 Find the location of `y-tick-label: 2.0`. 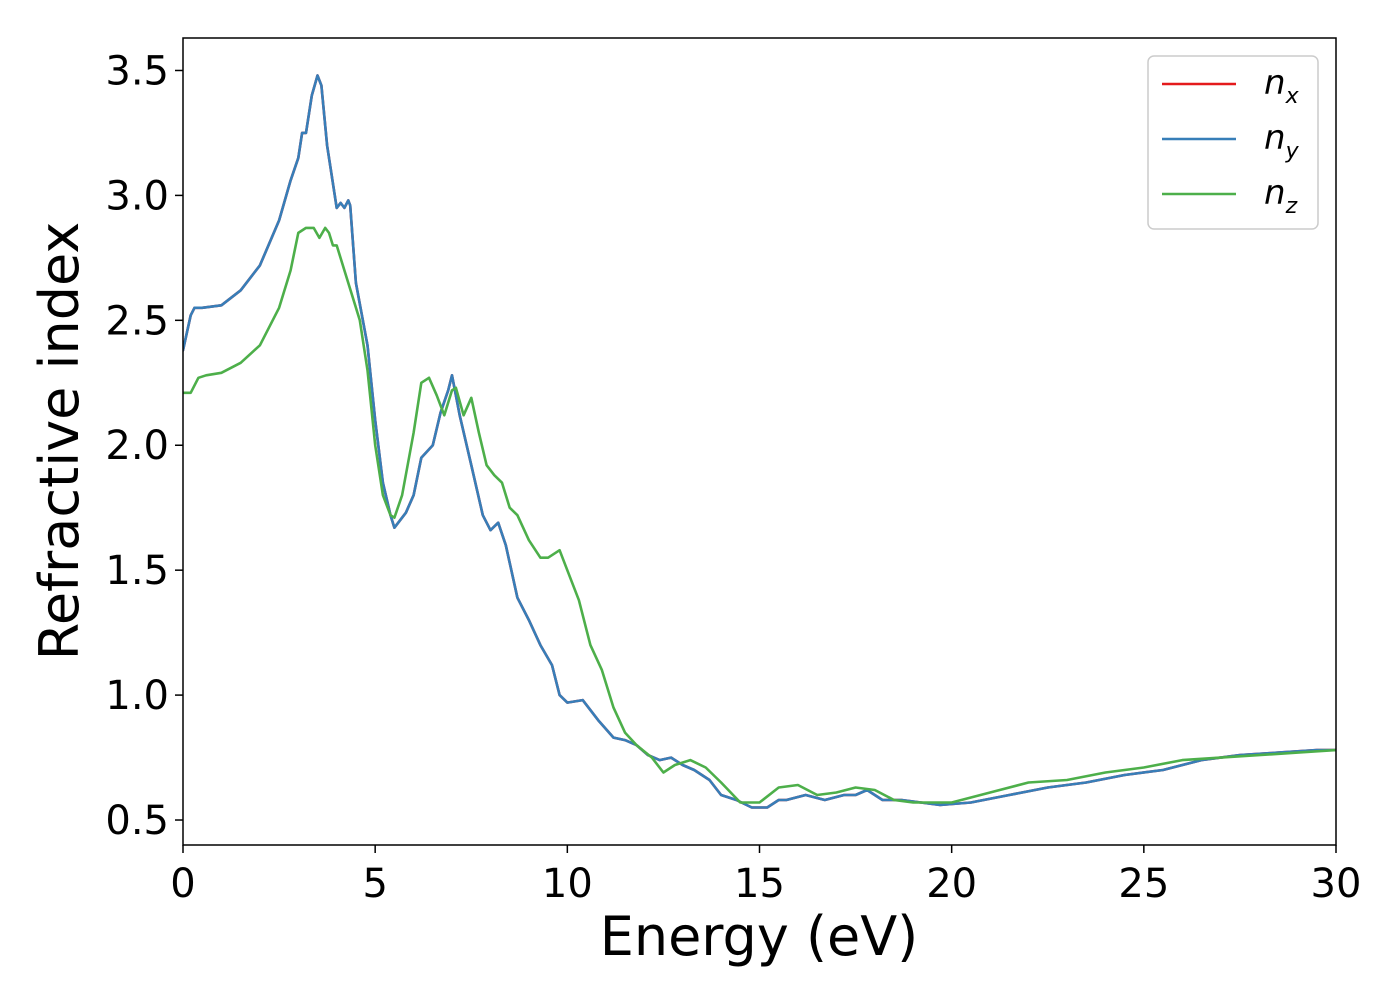

y-tick-label: 2.0 is located at coordinates (137, 446).